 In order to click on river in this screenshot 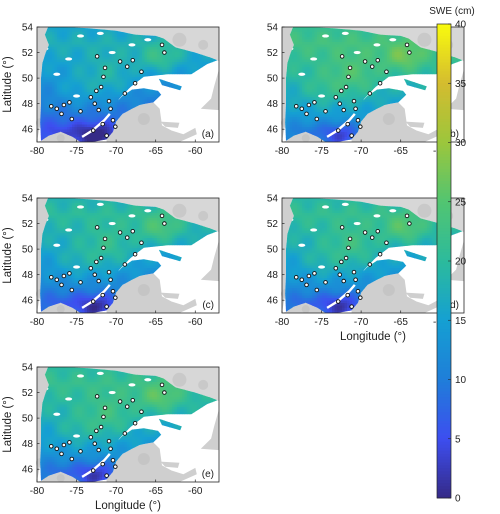, I will do `click(96, 125)`.